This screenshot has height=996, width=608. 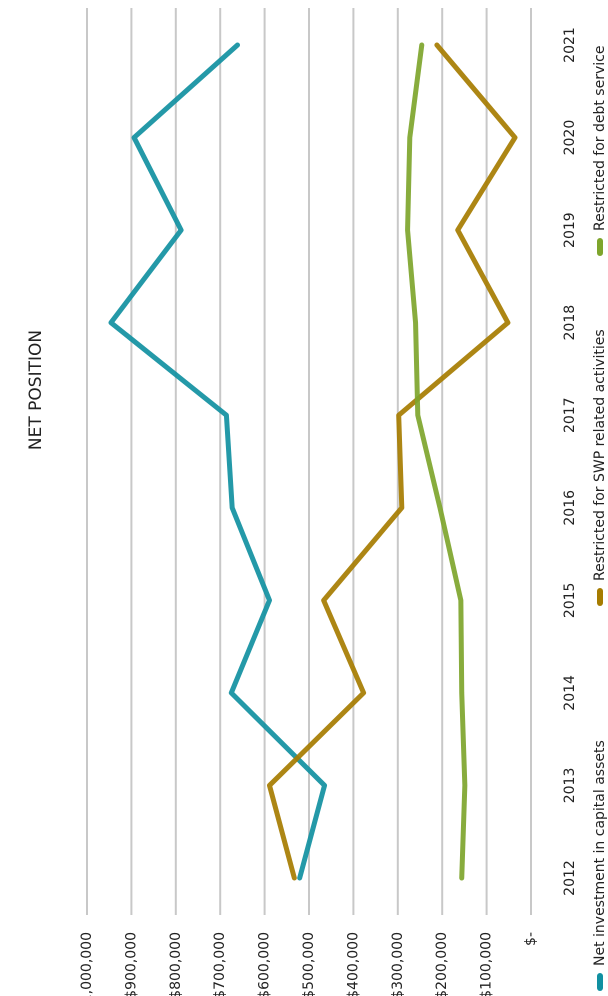 What do you see at coordinates (600, 455) in the screenshot?
I see `legend-label: Restricted for SWP related activities` at bounding box center [600, 455].